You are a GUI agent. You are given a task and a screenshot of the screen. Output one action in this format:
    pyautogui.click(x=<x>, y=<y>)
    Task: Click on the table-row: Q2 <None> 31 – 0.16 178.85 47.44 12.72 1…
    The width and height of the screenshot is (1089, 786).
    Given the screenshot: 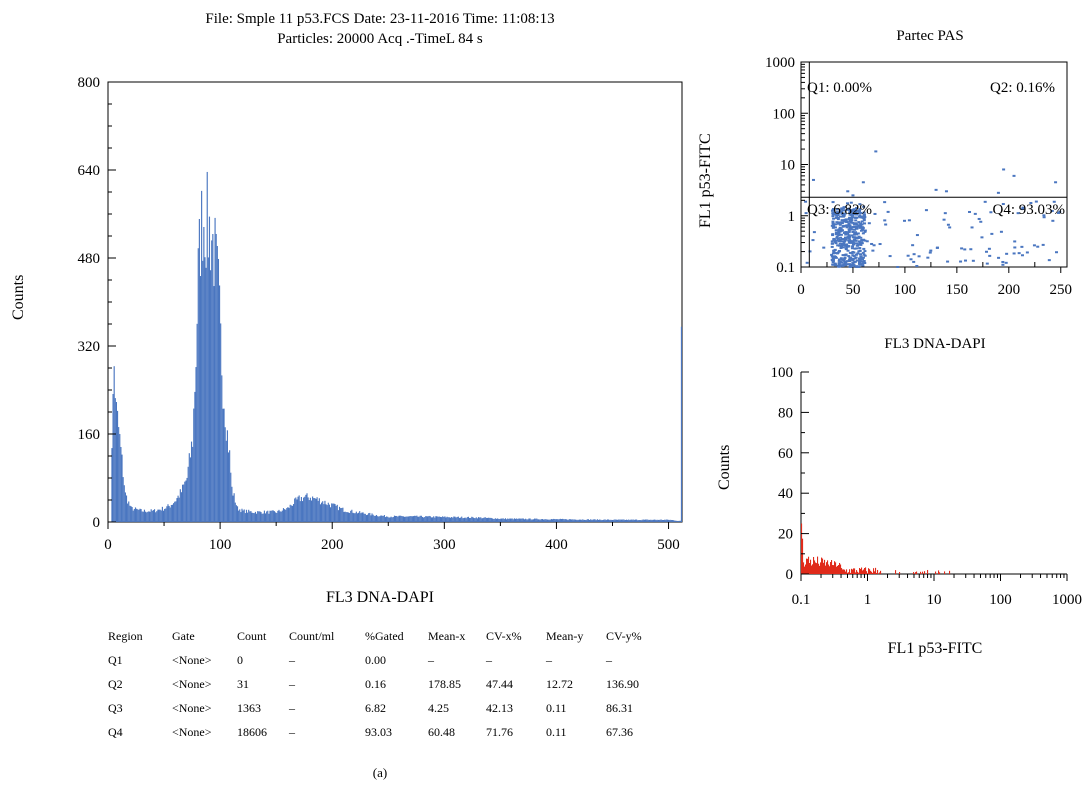 What is the action you would take?
    pyautogui.click(x=378, y=689)
    